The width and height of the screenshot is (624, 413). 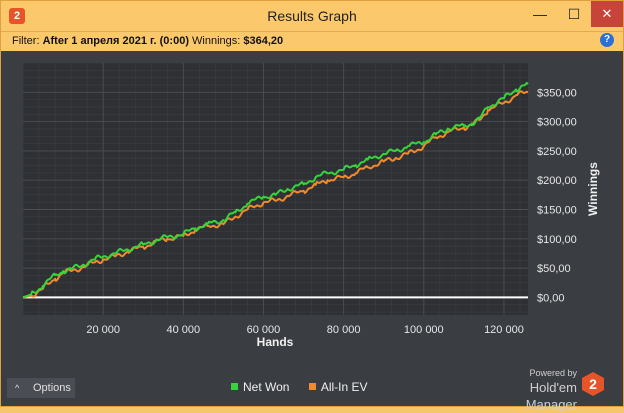 What do you see at coordinates (312, 387) in the screenshot?
I see `legend-swatch-all-in-ev` at bounding box center [312, 387].